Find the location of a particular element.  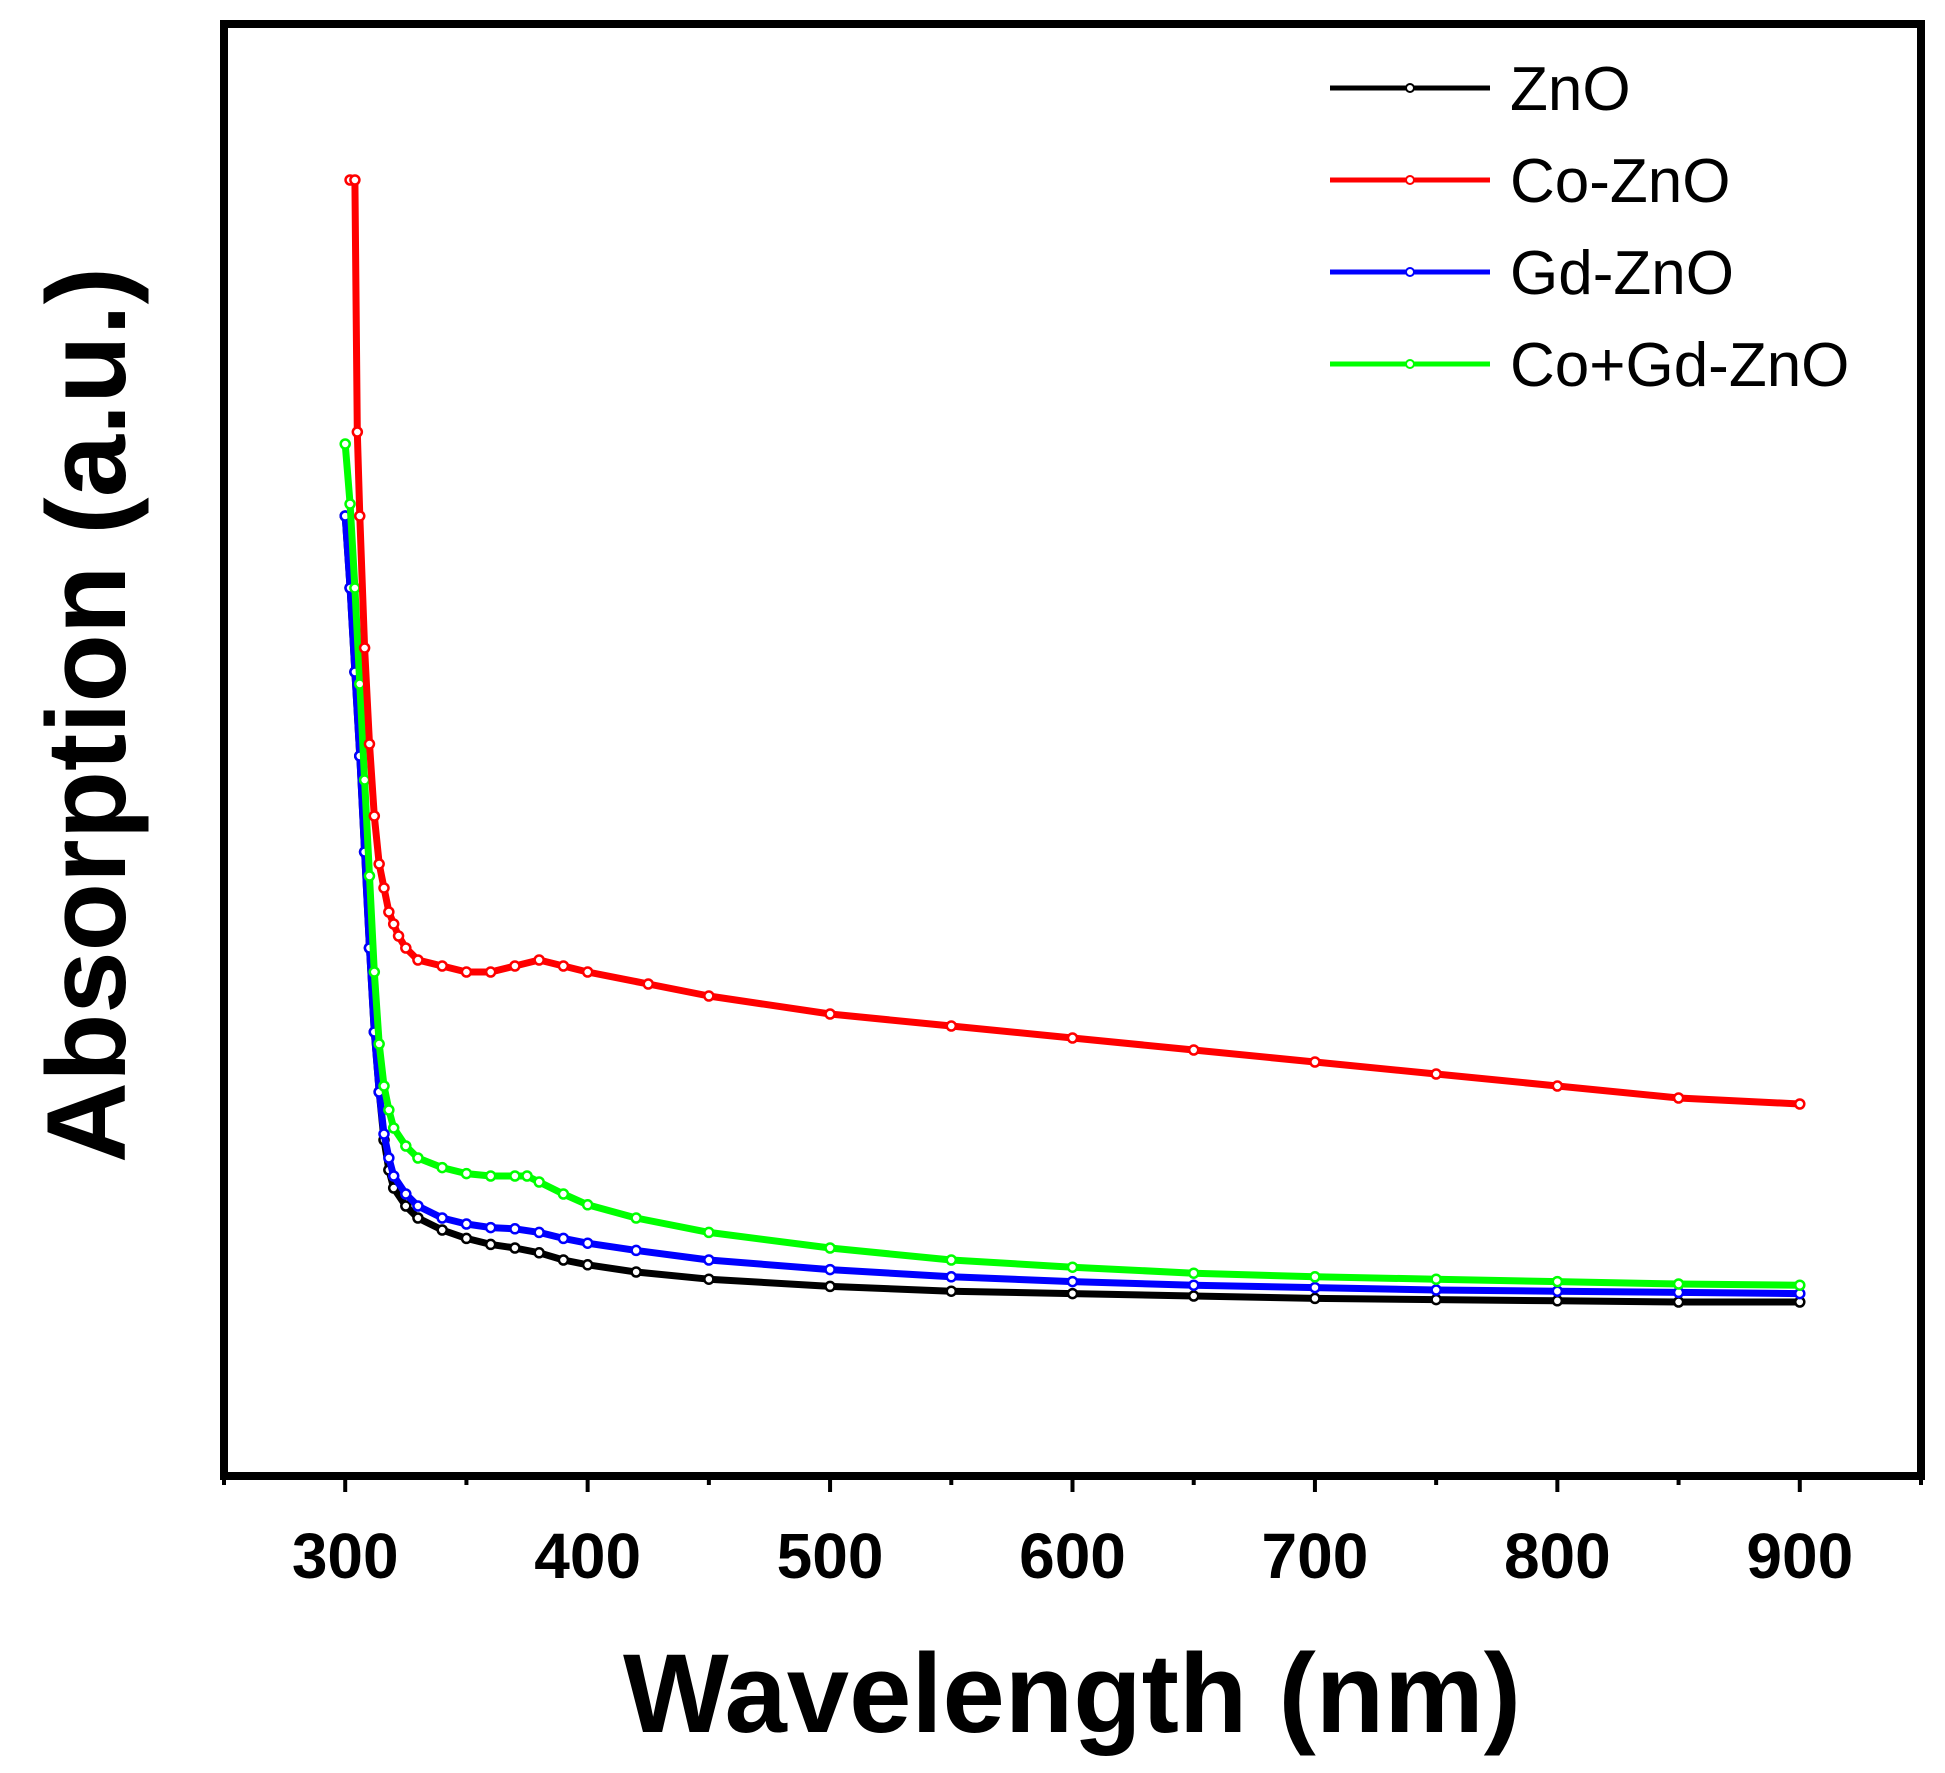

x-axis-title: Wavelength (nm) is located at coordinates (1072, 1693).